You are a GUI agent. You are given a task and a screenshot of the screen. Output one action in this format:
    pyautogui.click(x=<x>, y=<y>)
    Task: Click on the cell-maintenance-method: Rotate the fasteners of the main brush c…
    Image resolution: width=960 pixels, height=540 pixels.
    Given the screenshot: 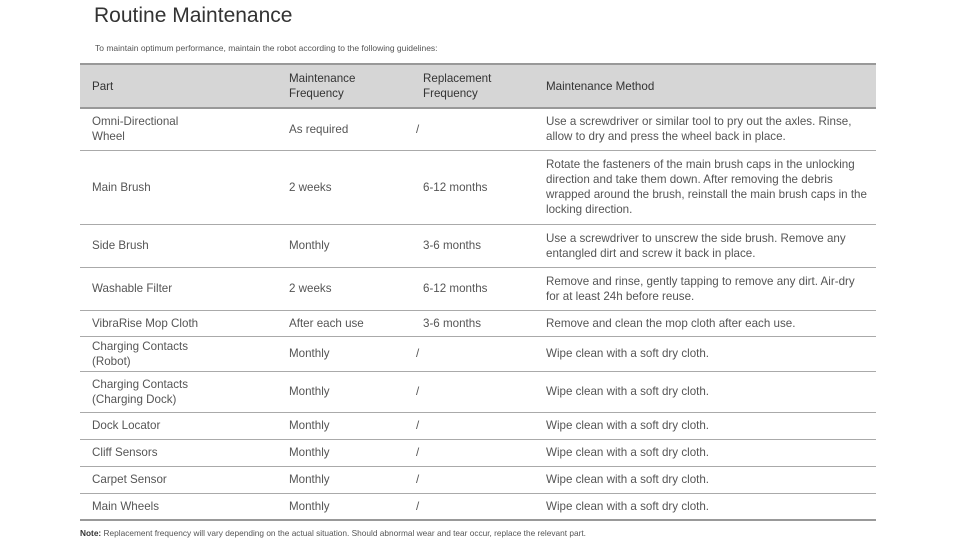 What is the action you would take?
    pyautogui.click(x=707, y=187)
    